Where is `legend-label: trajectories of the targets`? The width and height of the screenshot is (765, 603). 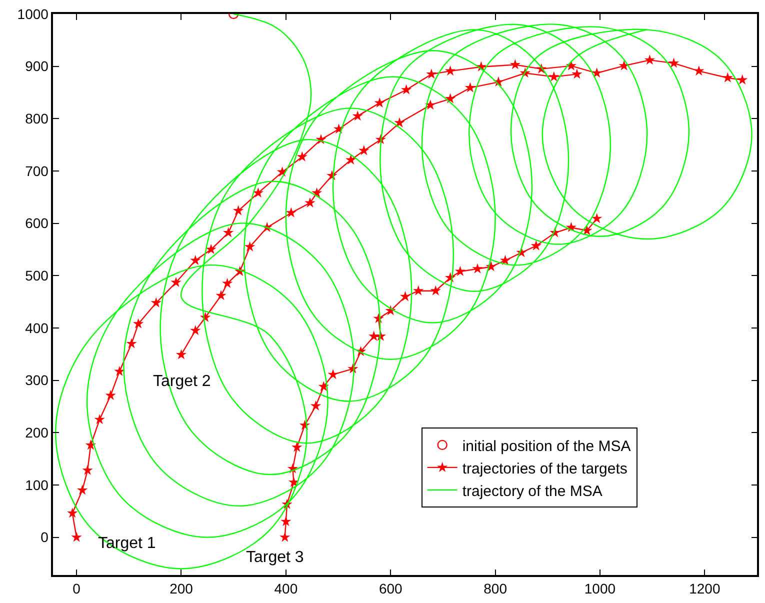
legend-label: trajectories of the targets is located at coordinates (545, 469).